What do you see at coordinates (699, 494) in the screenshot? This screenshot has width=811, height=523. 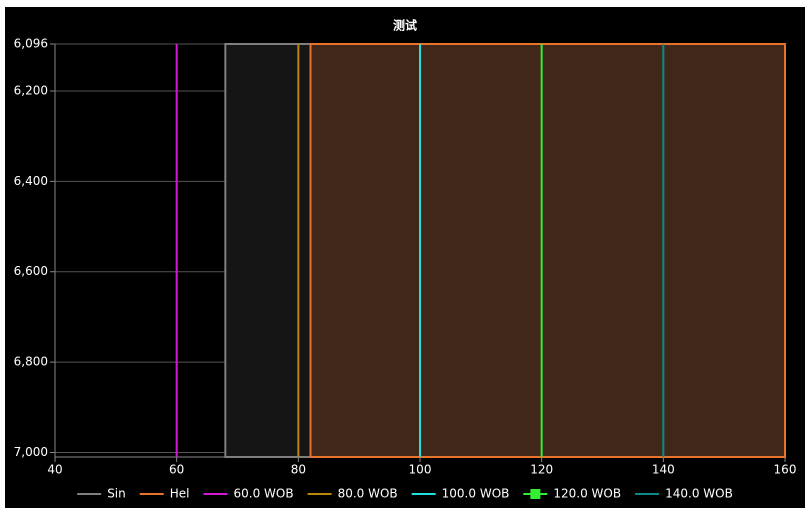 I see `legend-label: 140.0 WOB` at bounding box center [699, 494].